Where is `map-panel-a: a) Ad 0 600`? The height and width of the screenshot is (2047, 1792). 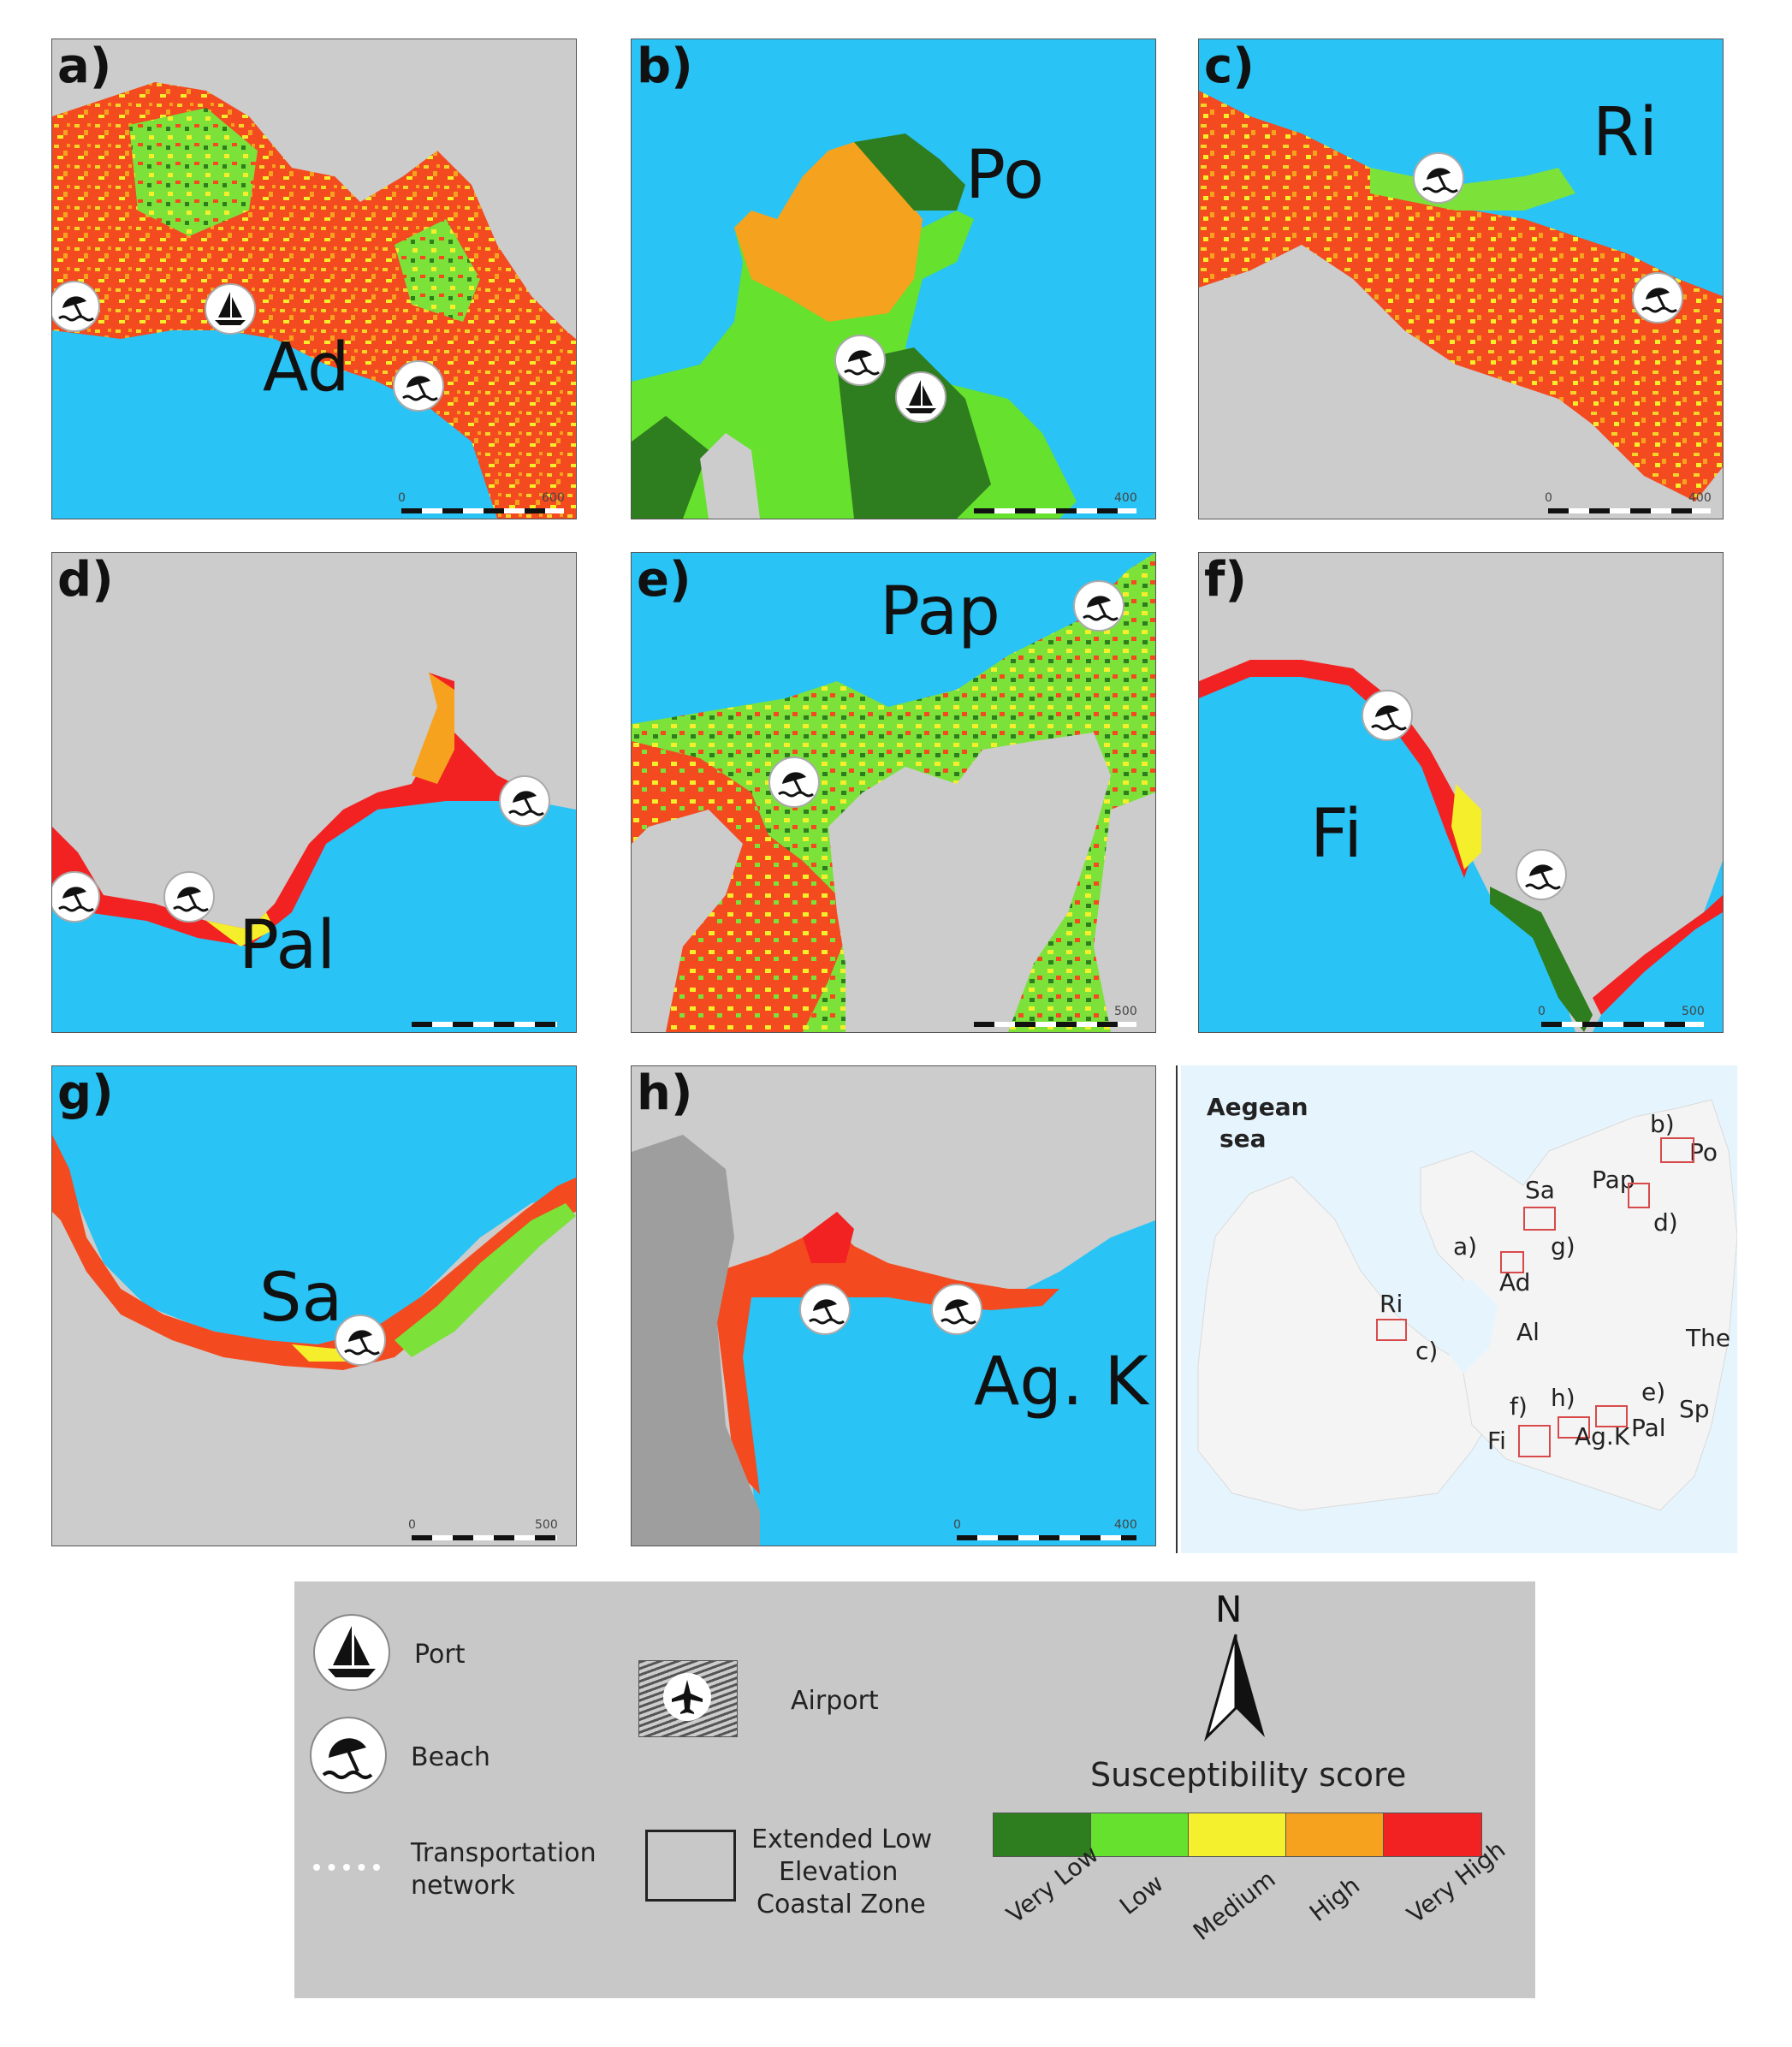 map-panel-a: a) Ad 0 600 is located at coordinates (314, 279).